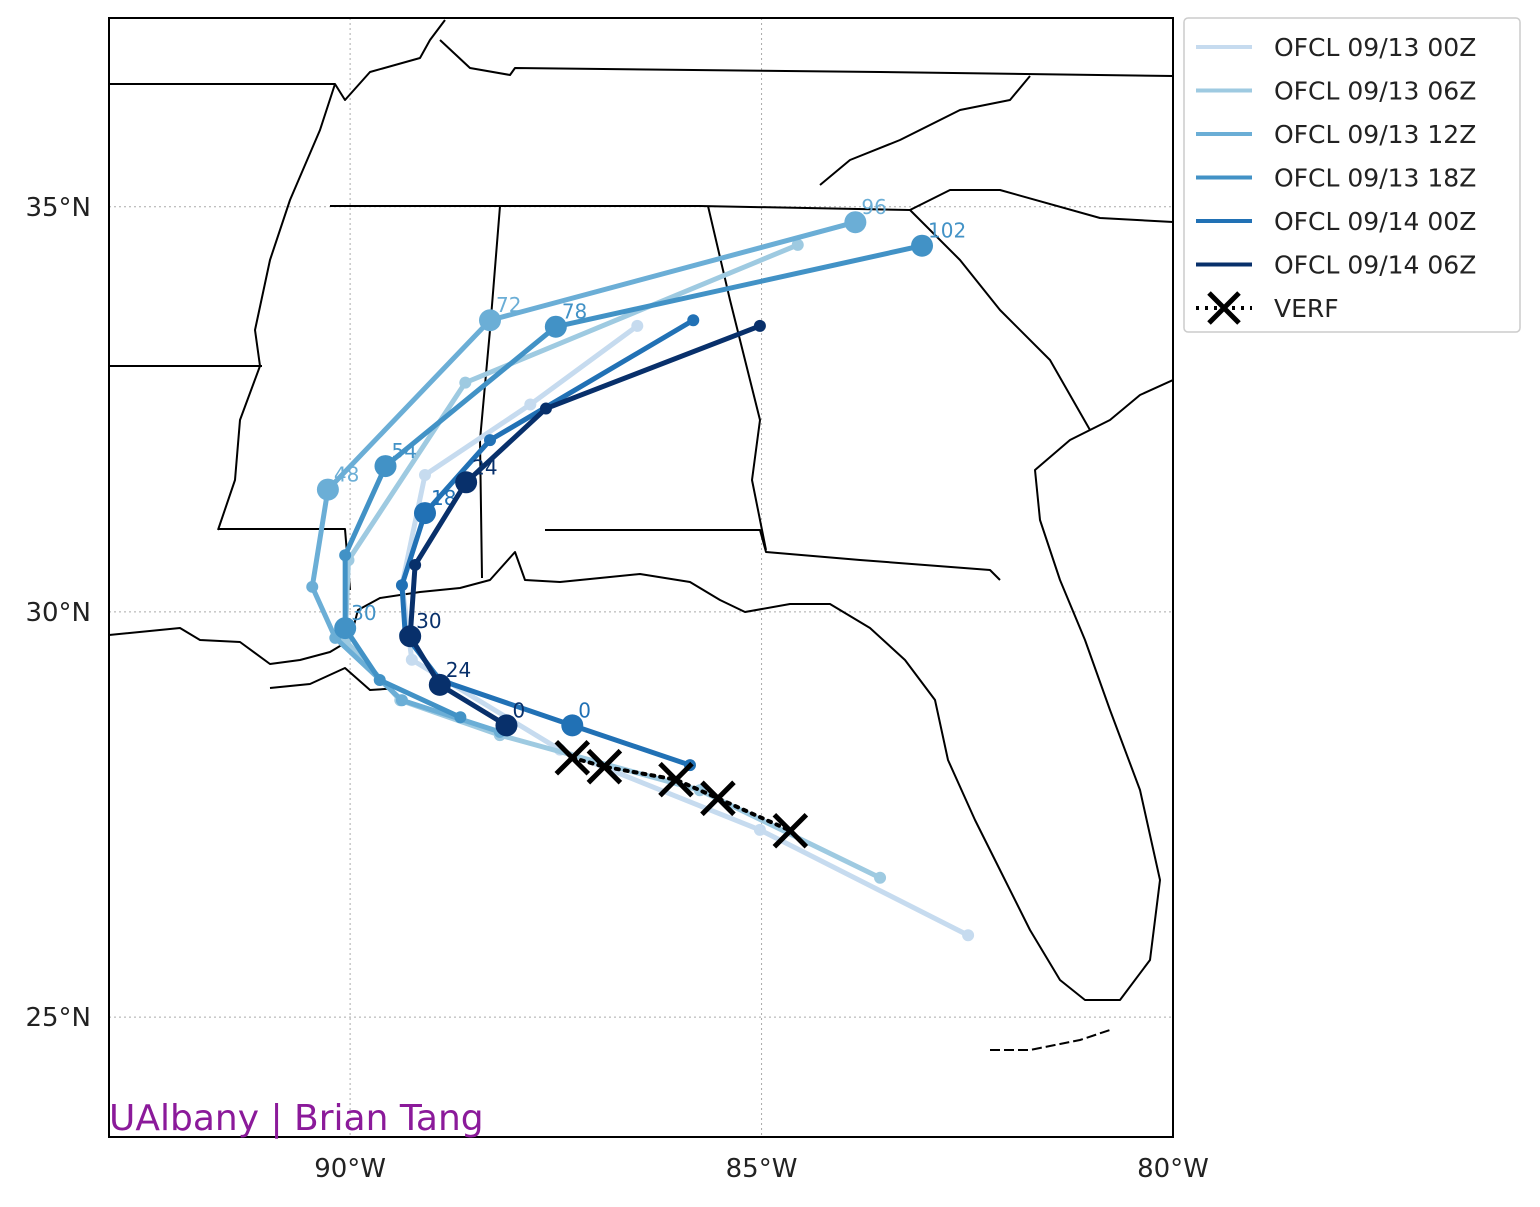  I want to click on legend-label: OFCL 09/13 06Z, so click(1375, 91).